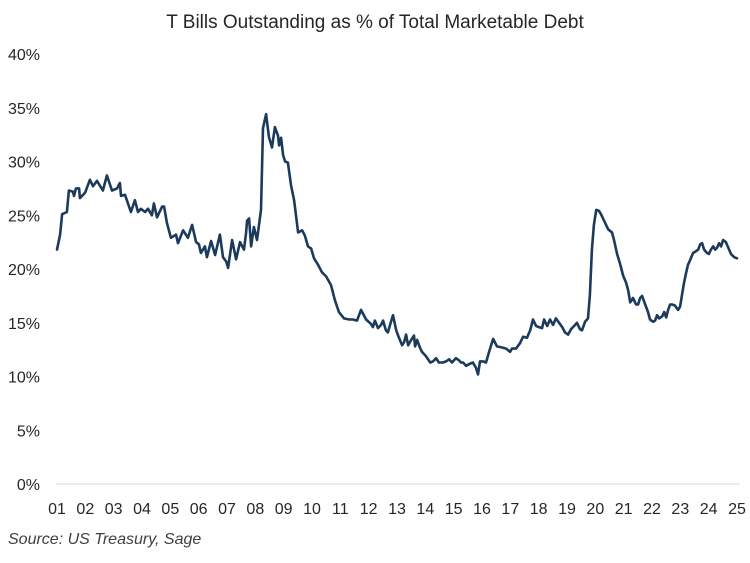 The height and width of the screenshot is (563, 750). What do you see at coordinates (24, 163) in the screenshot?
I see `y-tick-label: 30%` at bounding box center [24, 163].